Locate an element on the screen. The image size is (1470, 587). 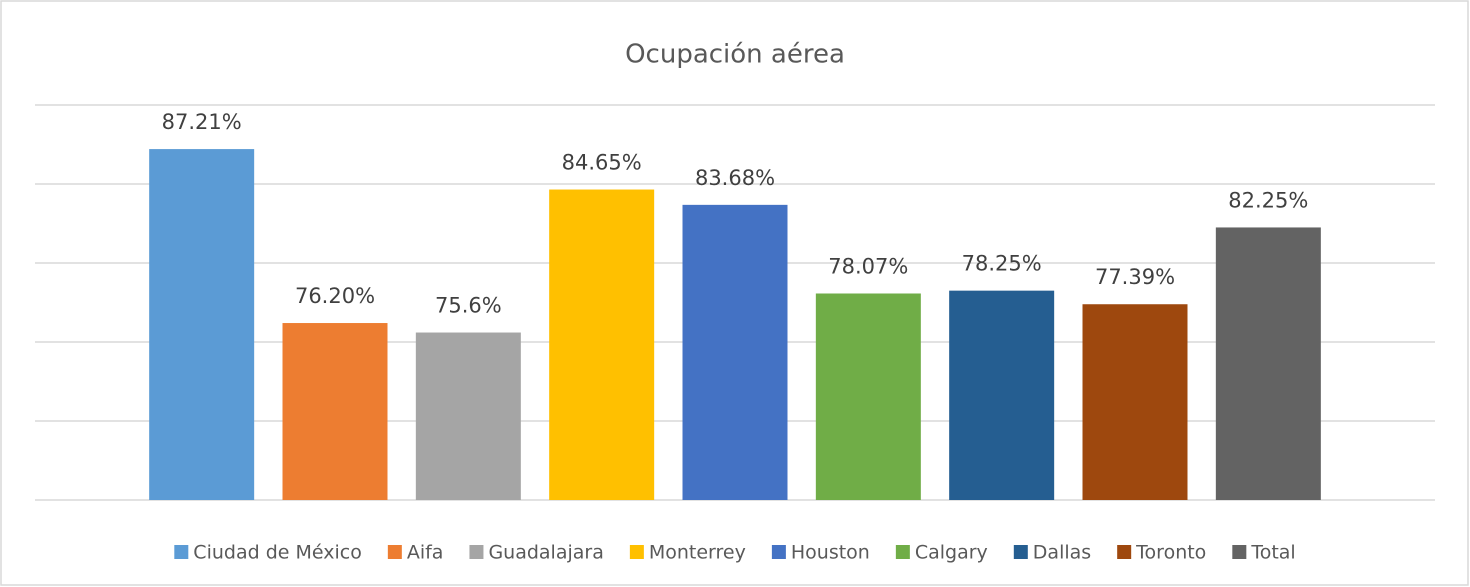
legend-label: Ciudad de México is located at coordinates (277, 553).